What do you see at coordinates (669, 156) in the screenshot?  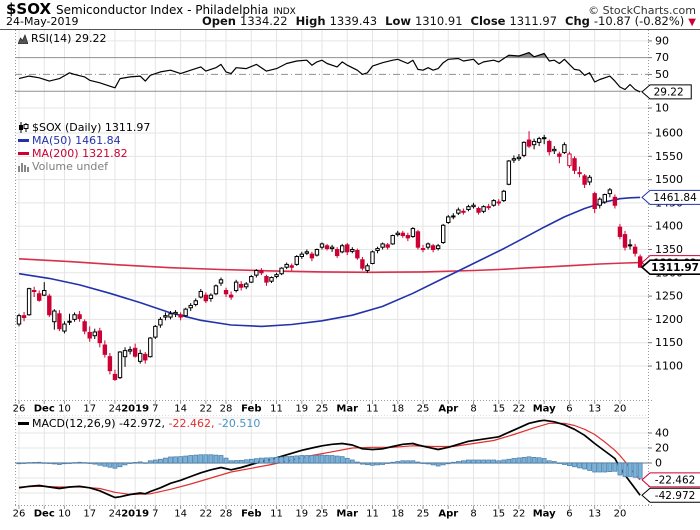 I see `svg-text: 1550` at bounding box center [669, 156].